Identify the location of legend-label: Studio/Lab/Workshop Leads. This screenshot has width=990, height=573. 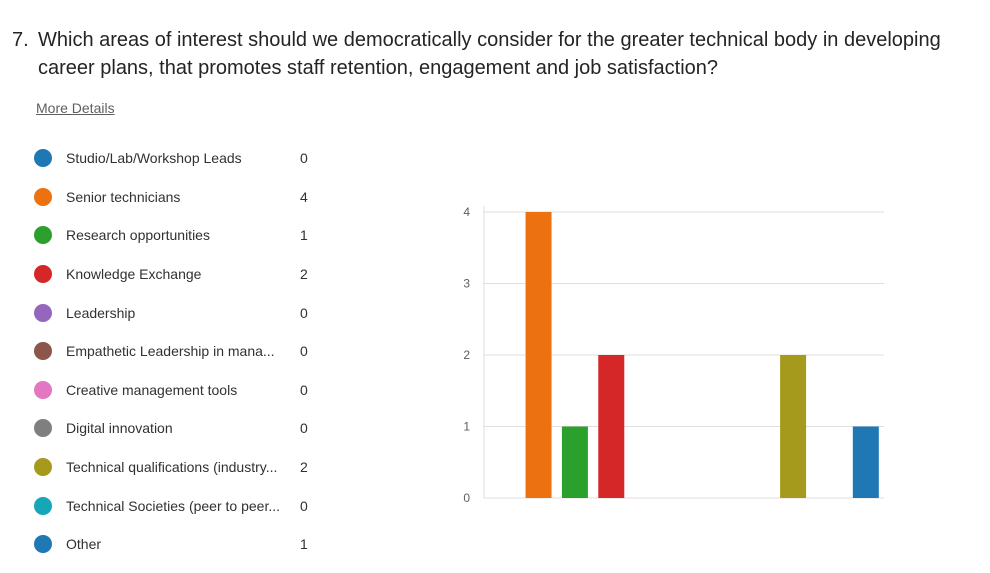
(154, 158).